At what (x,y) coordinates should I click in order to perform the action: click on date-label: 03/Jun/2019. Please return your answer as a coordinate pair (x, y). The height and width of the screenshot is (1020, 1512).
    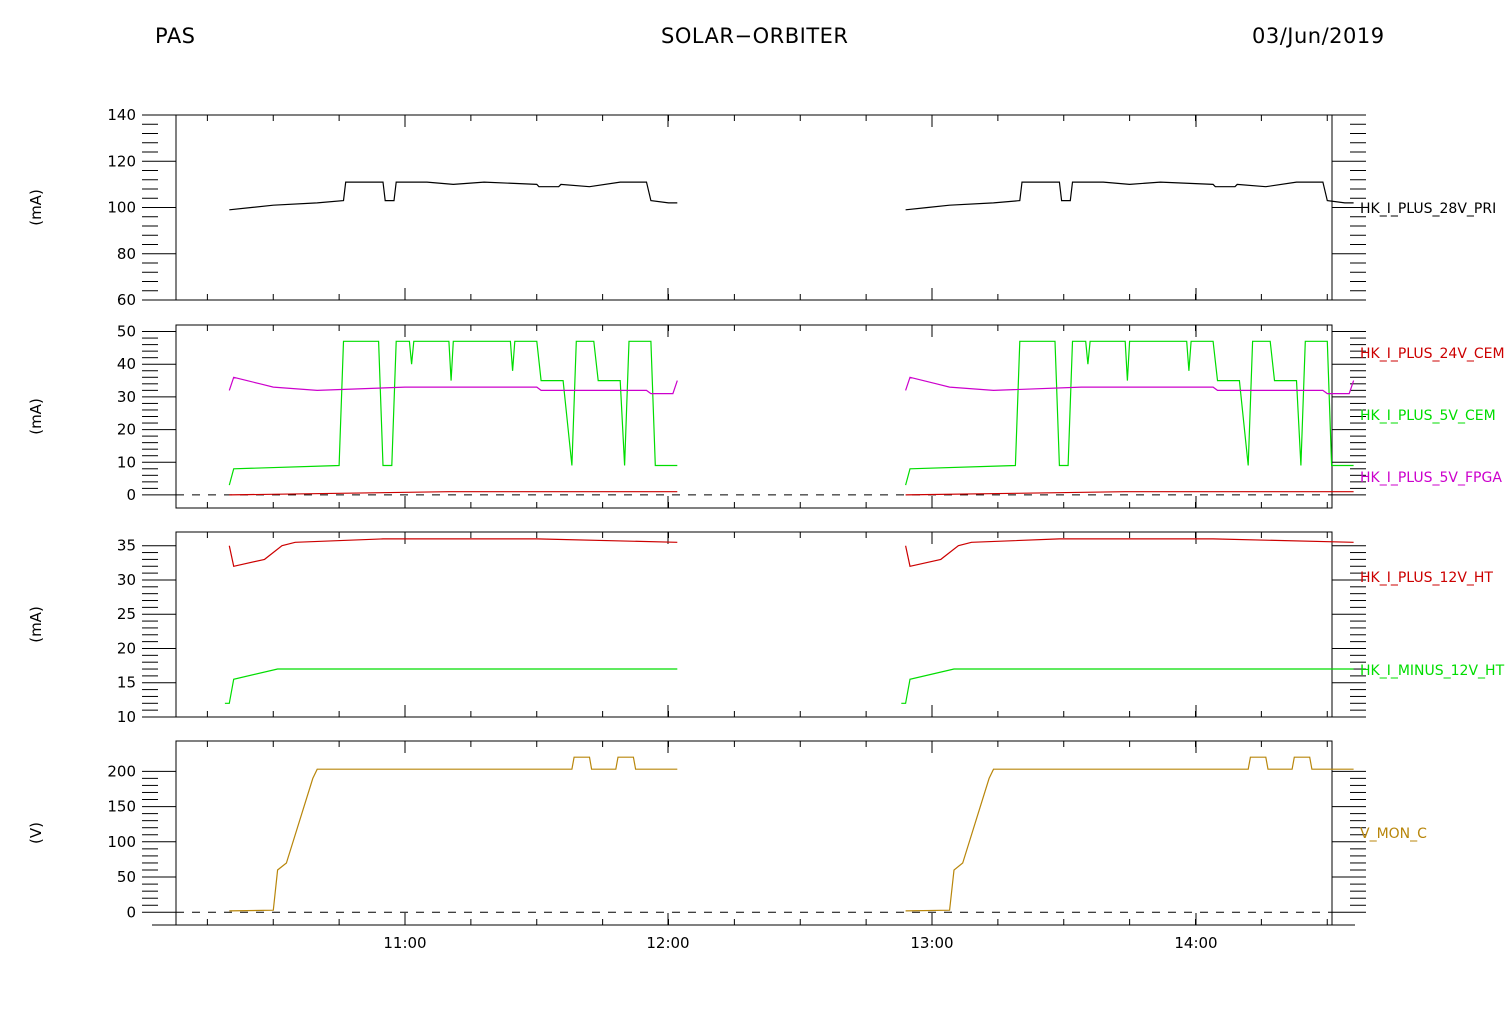
    Looking at the image, I should click on (1318, 36).